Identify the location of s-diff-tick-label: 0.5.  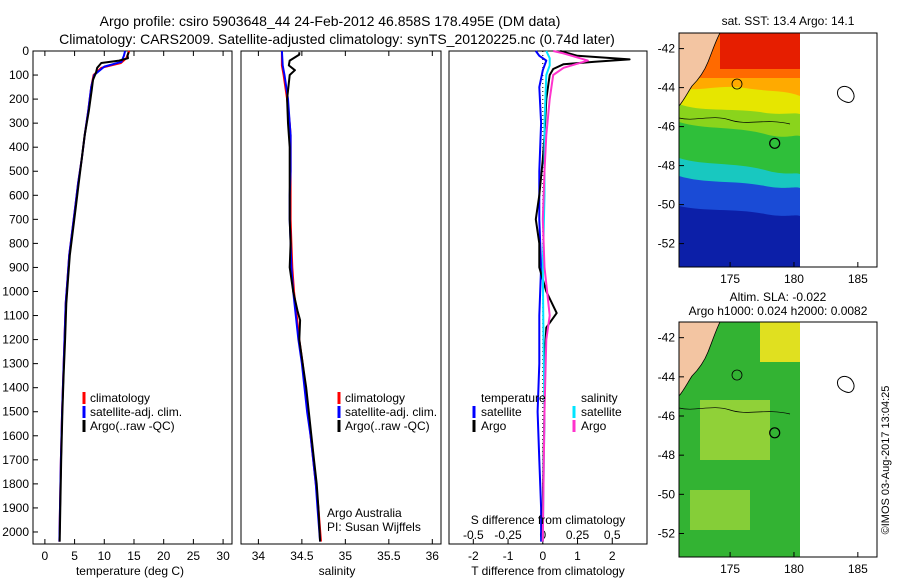
(612, 535).